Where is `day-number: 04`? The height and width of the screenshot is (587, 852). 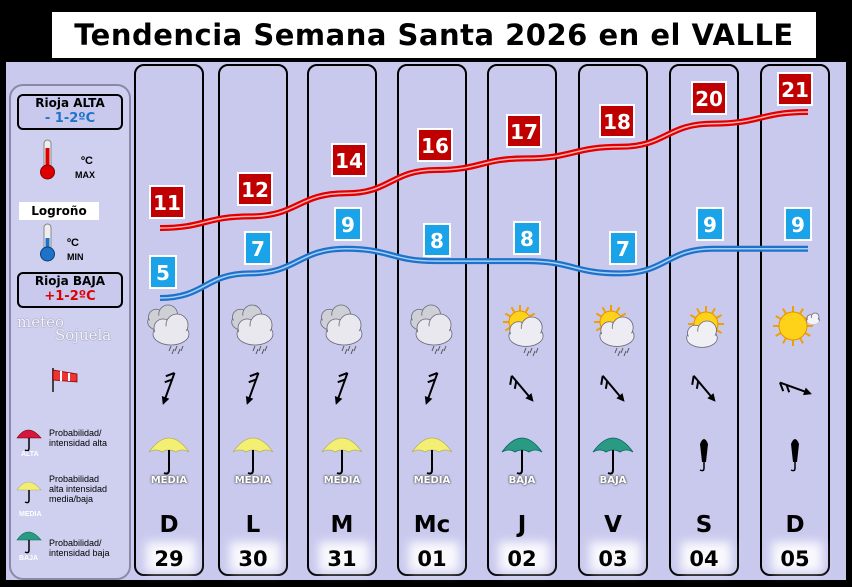
day-number: 04 is located at coordinates (704, 559).